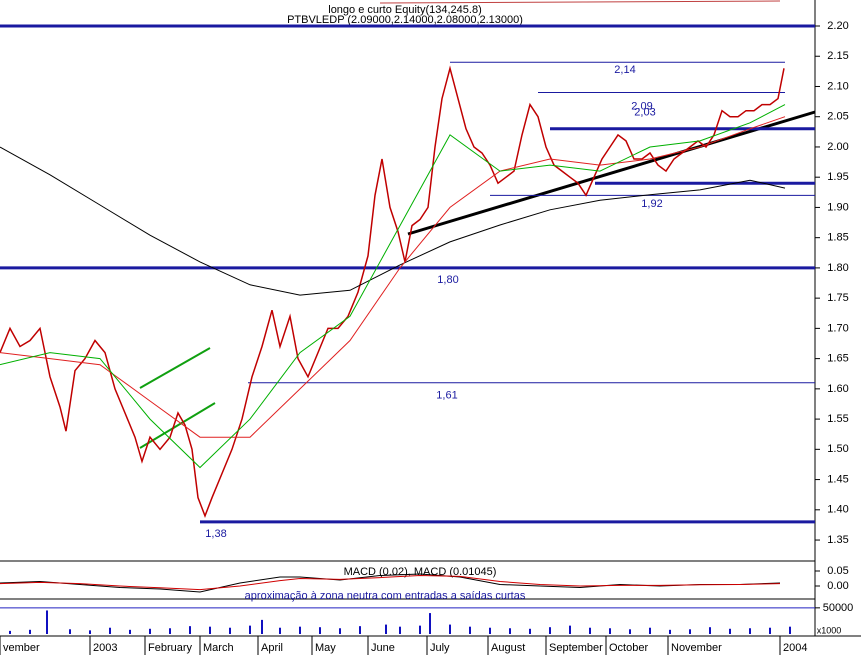 The width and height of the screenshot is (861, 655). Describe the element at coordinates (837, 117) in the screenshot. I see `y-tick-label: 2.05` at that location.